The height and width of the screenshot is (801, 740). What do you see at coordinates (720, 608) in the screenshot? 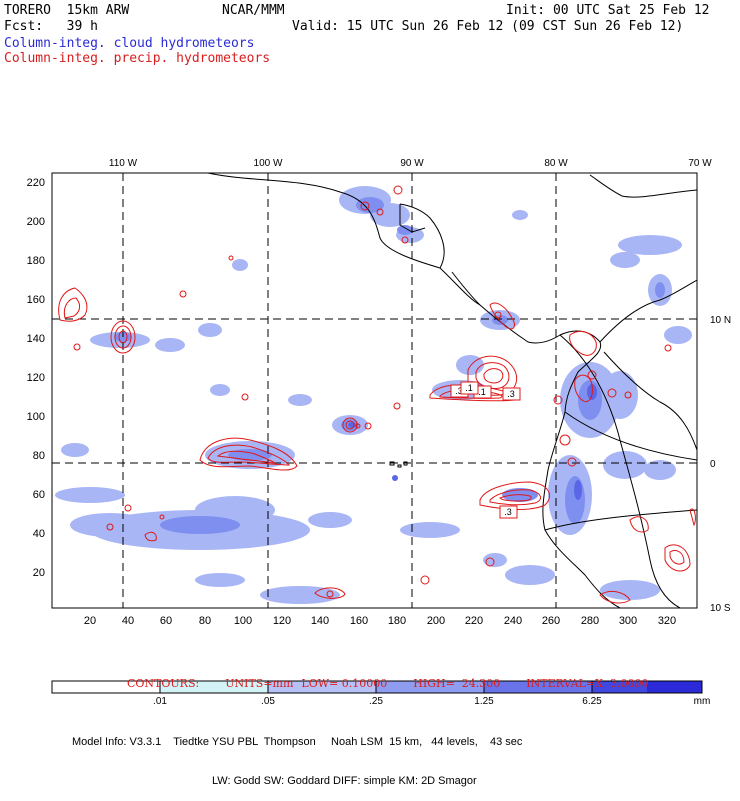
I see `lat-label-10s: 10 S` at bounding box center [720, 608].